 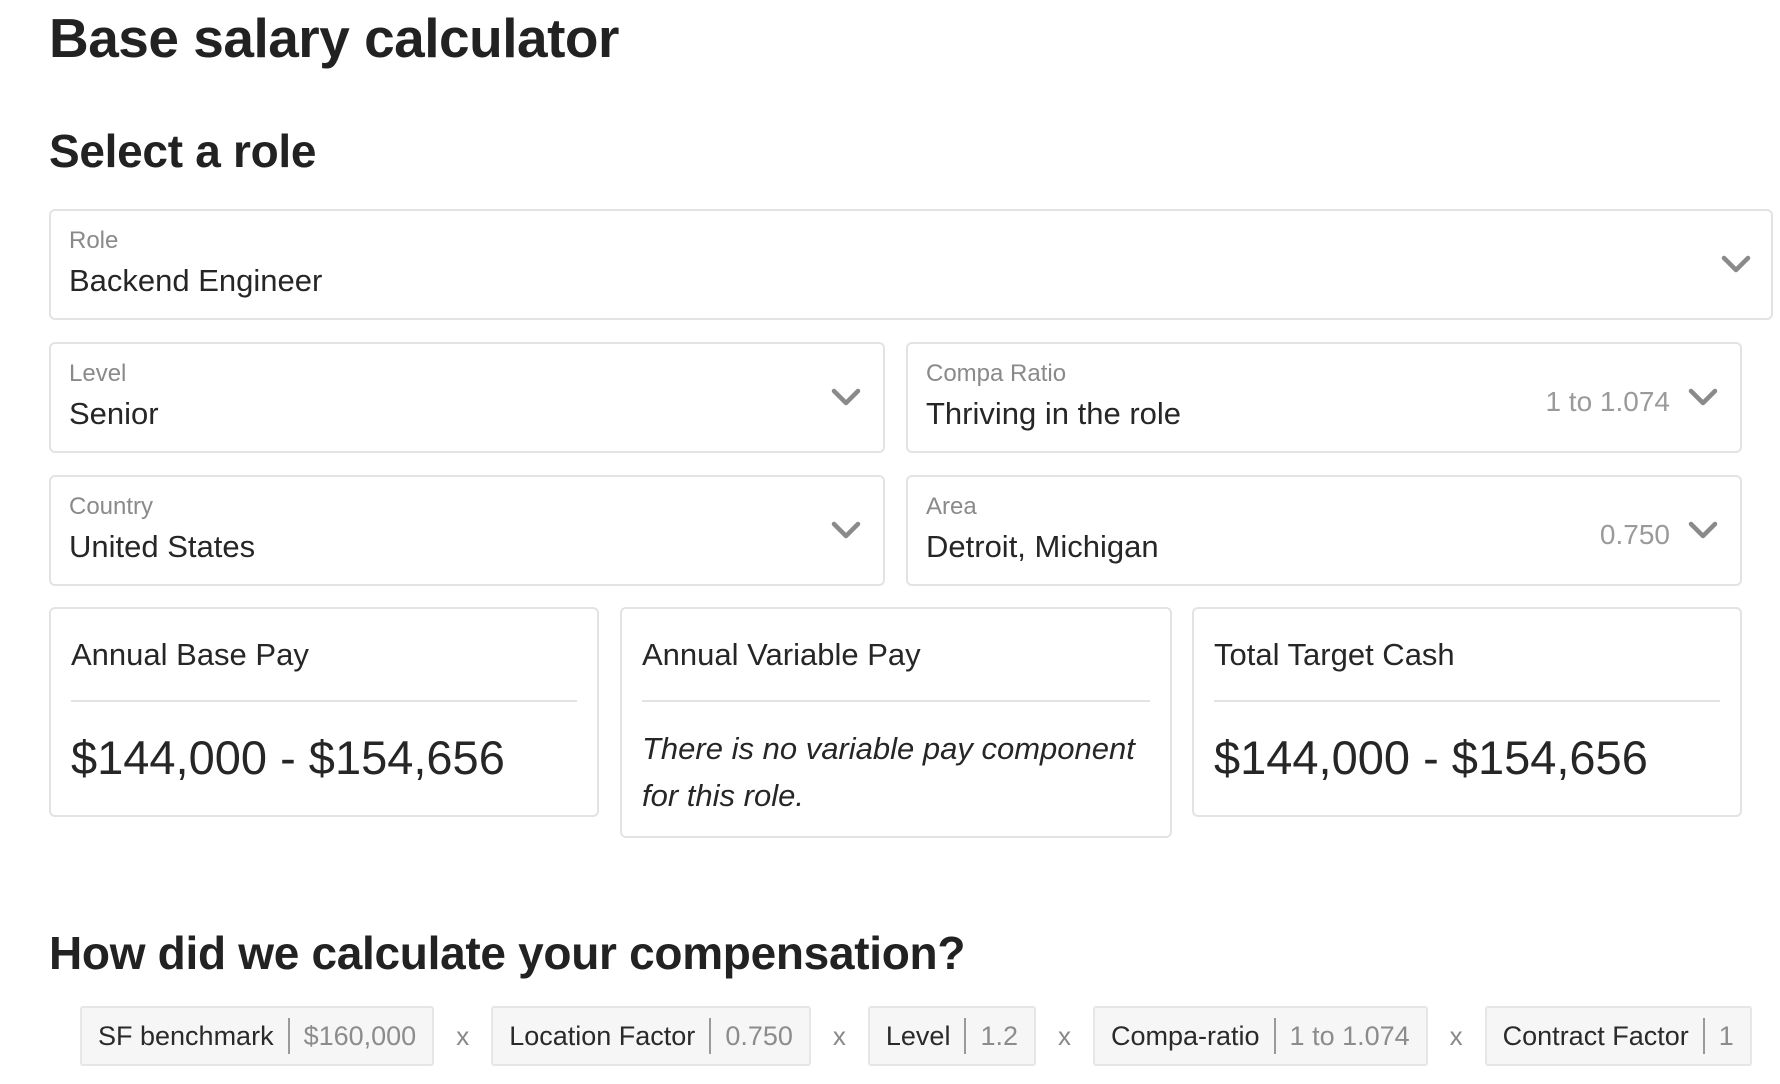 I want to click on formula-term-value: 0.750, so click(x=759, y=1035).